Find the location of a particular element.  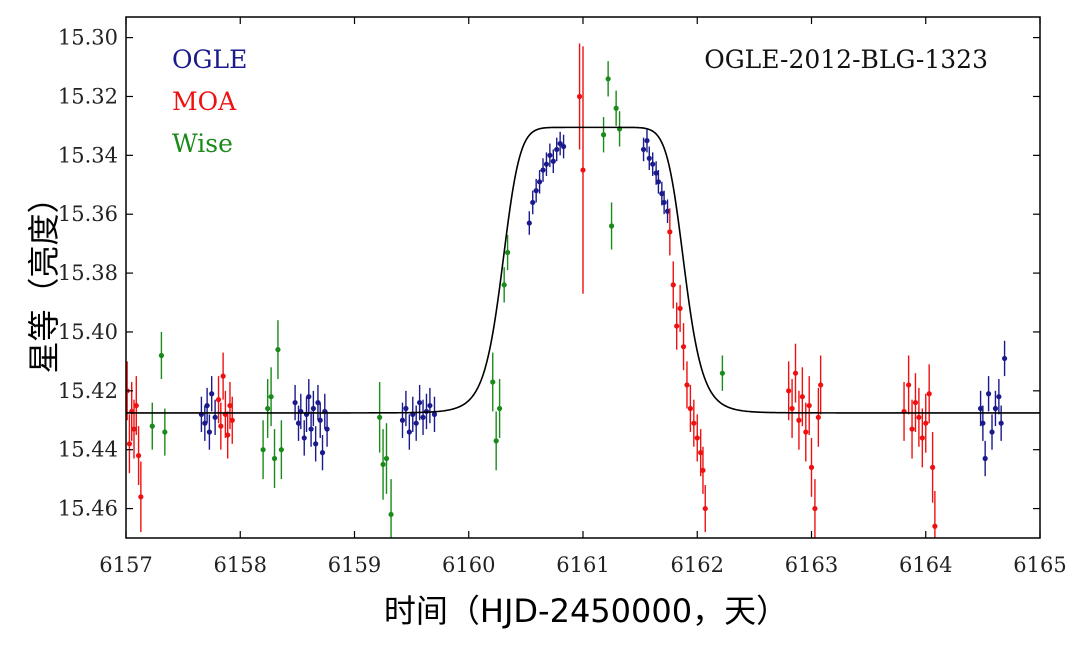

x-axis-title: 时间（HJD-2450000，天） is located at coordinates (586, 611).